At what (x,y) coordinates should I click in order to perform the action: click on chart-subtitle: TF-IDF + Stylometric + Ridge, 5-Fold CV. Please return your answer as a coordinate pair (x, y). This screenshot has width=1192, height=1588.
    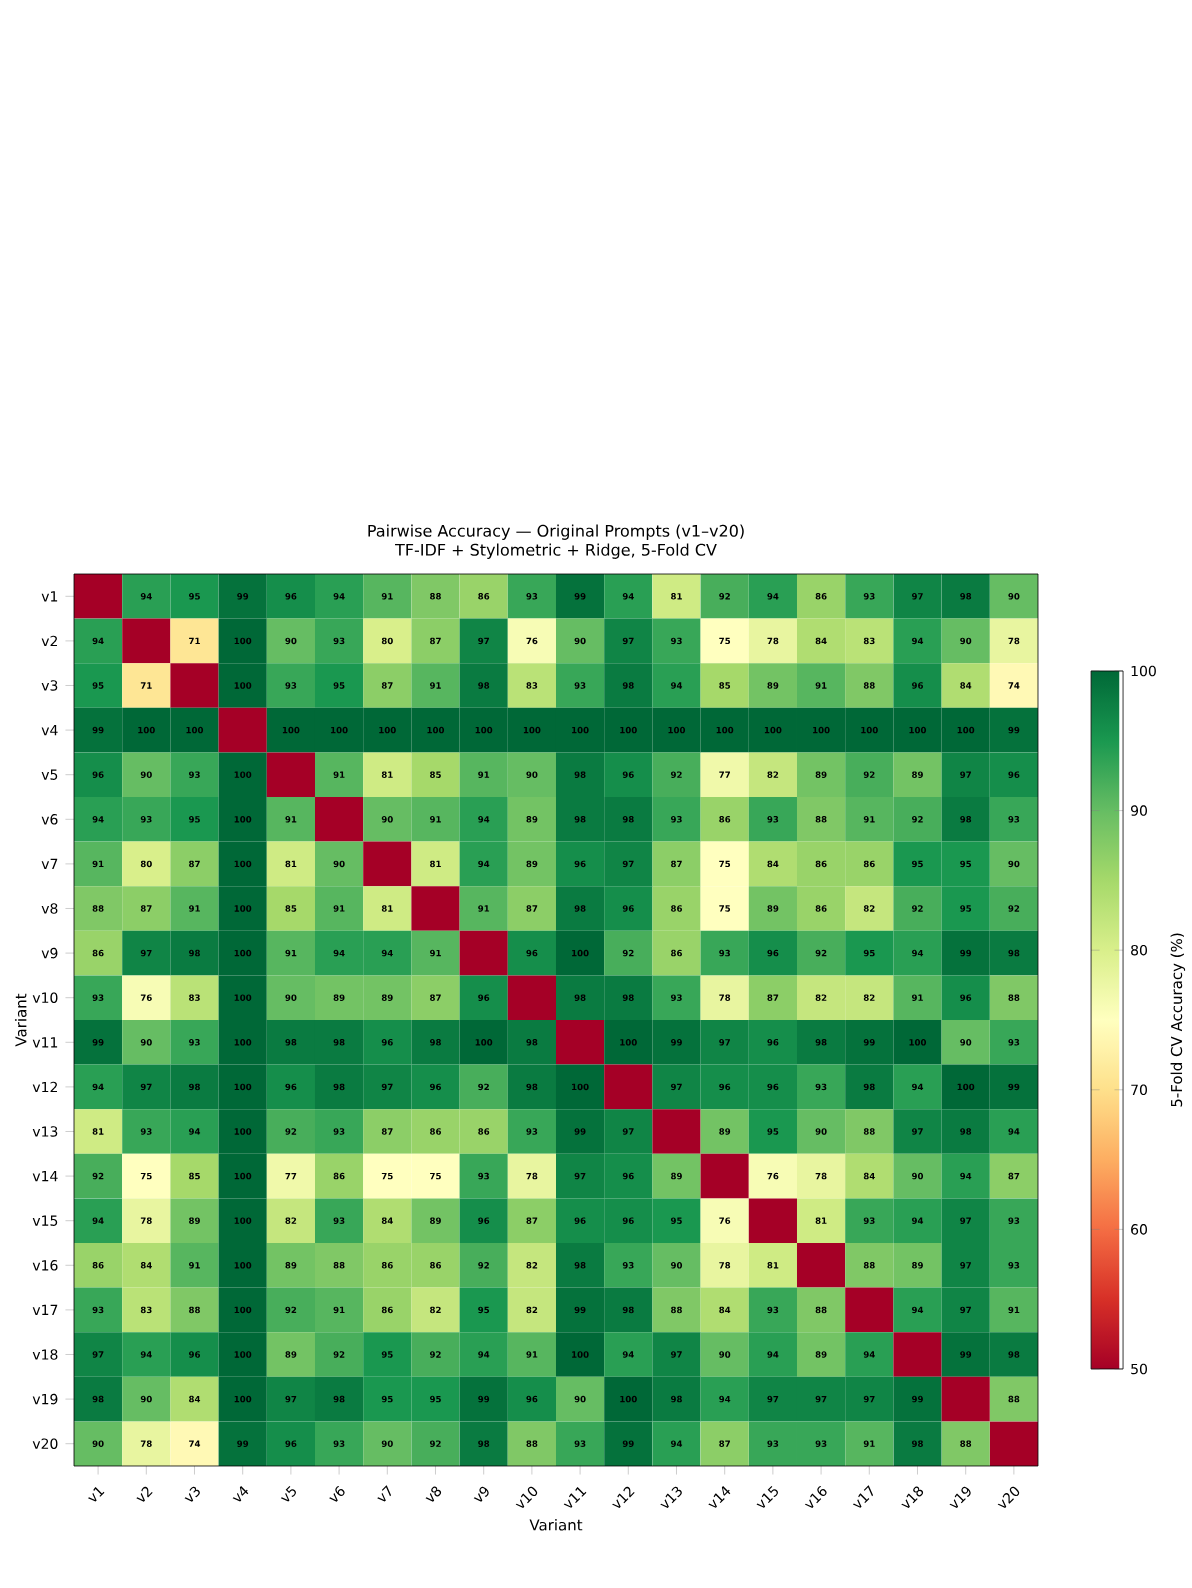
    Looking at the image, I should click on (556, 551).